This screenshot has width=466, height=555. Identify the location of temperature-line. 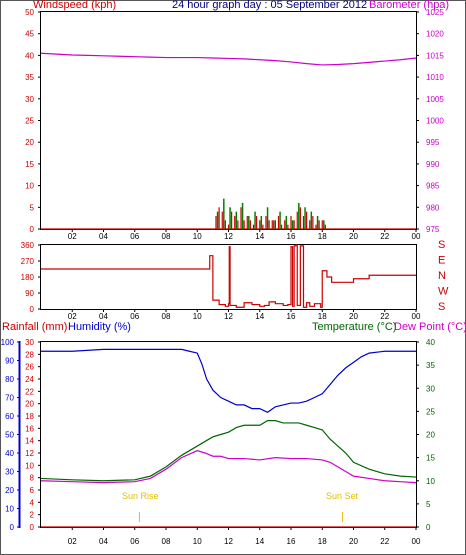
(228, 451).